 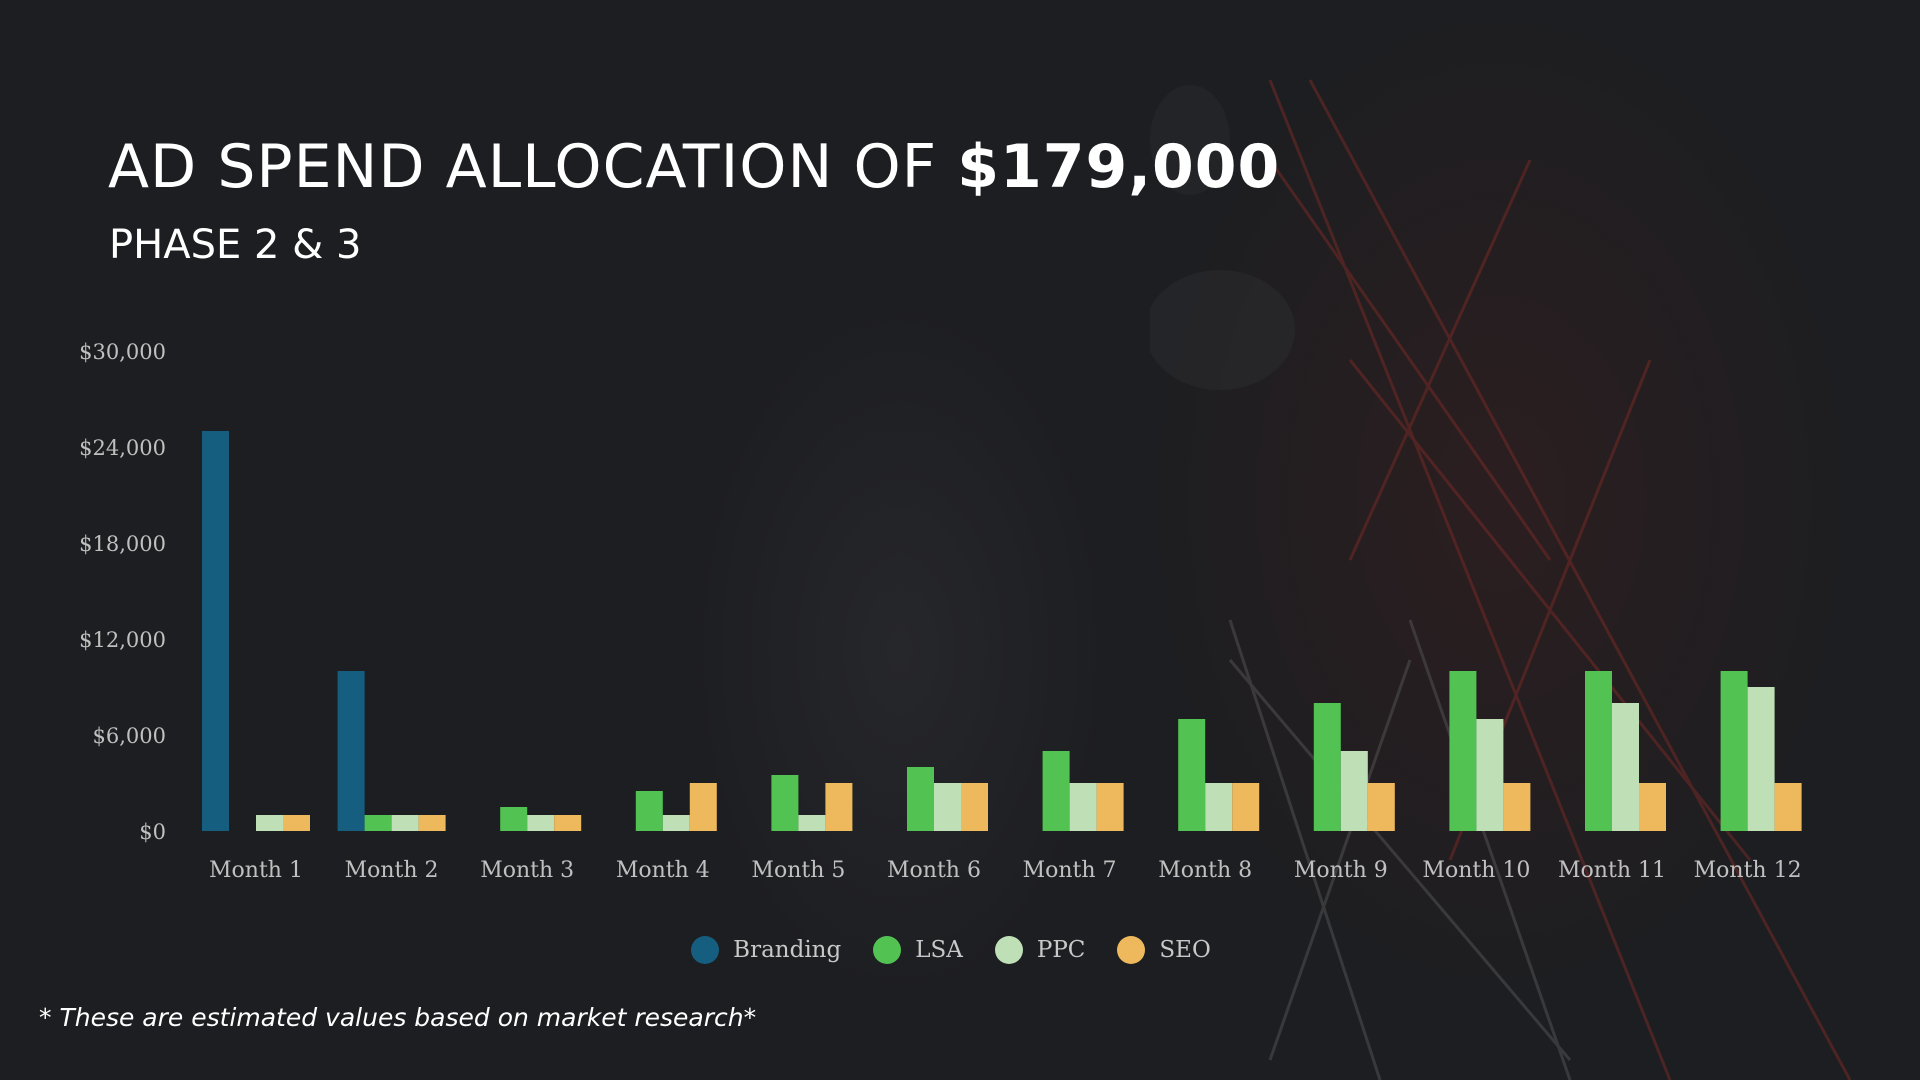 I want to click on x-tick-label: Month 9, so click(x=1341, y=870).